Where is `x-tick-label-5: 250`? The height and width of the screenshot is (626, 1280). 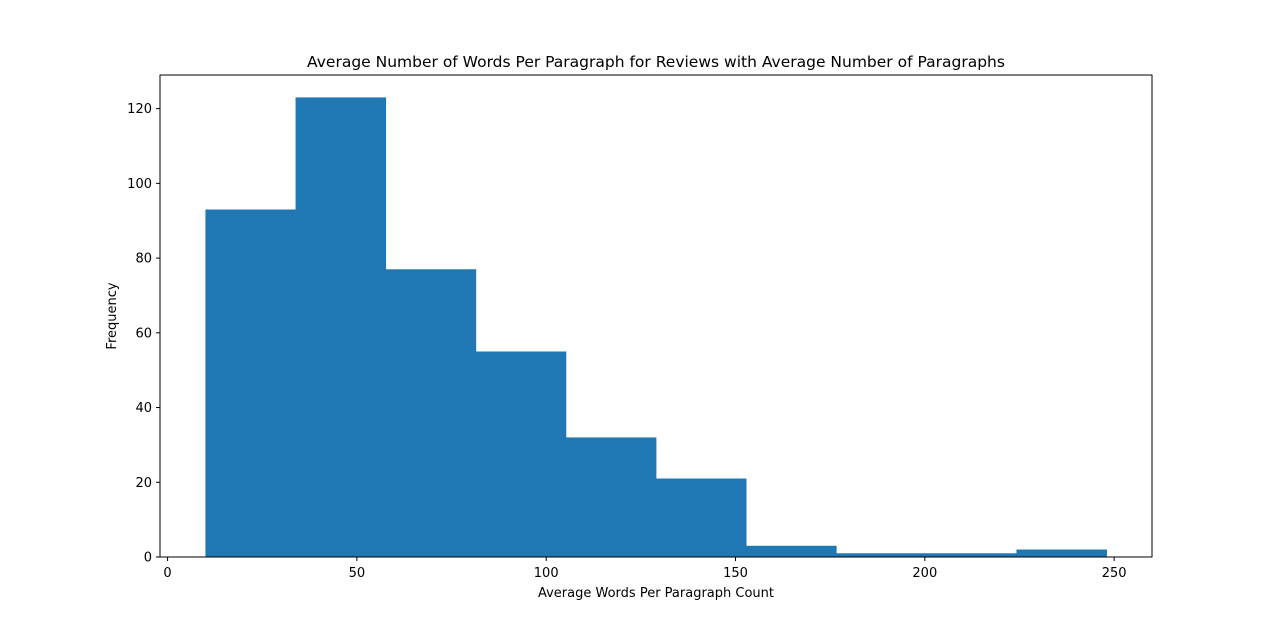 x-tick-label-5: 250 is located at coordinates (1114, 573).